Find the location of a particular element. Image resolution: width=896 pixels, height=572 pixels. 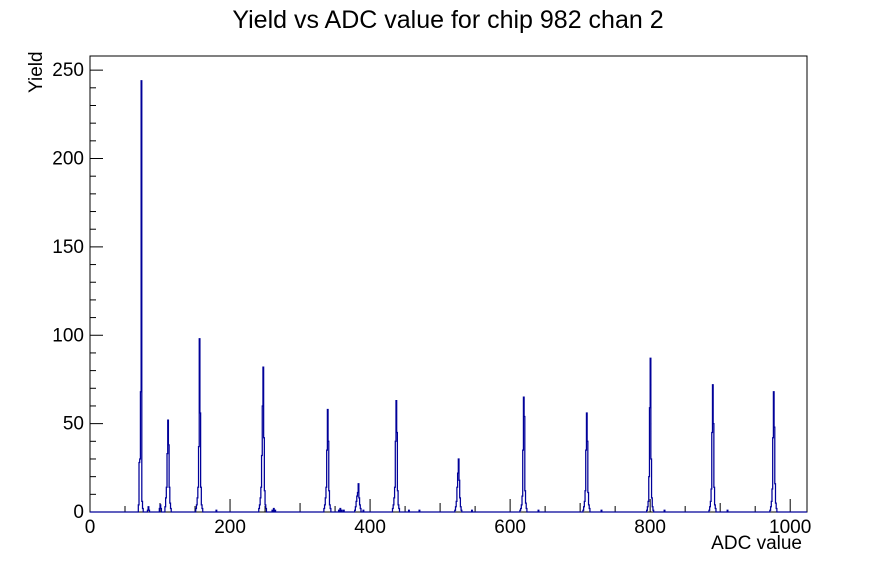

y-tick-label: 100 is located at coordinates (68, 335).